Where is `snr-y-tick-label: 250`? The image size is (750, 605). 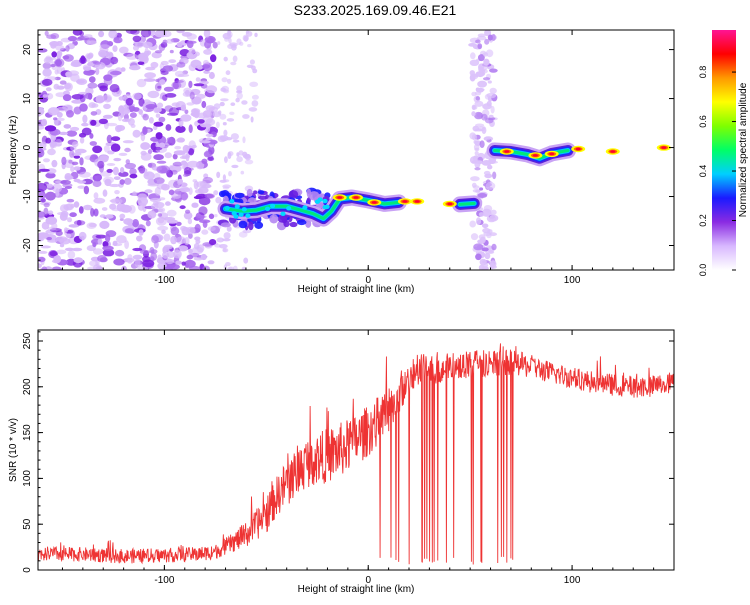
snr-y-tick-label: 250 is located at coordinates (27, 340).